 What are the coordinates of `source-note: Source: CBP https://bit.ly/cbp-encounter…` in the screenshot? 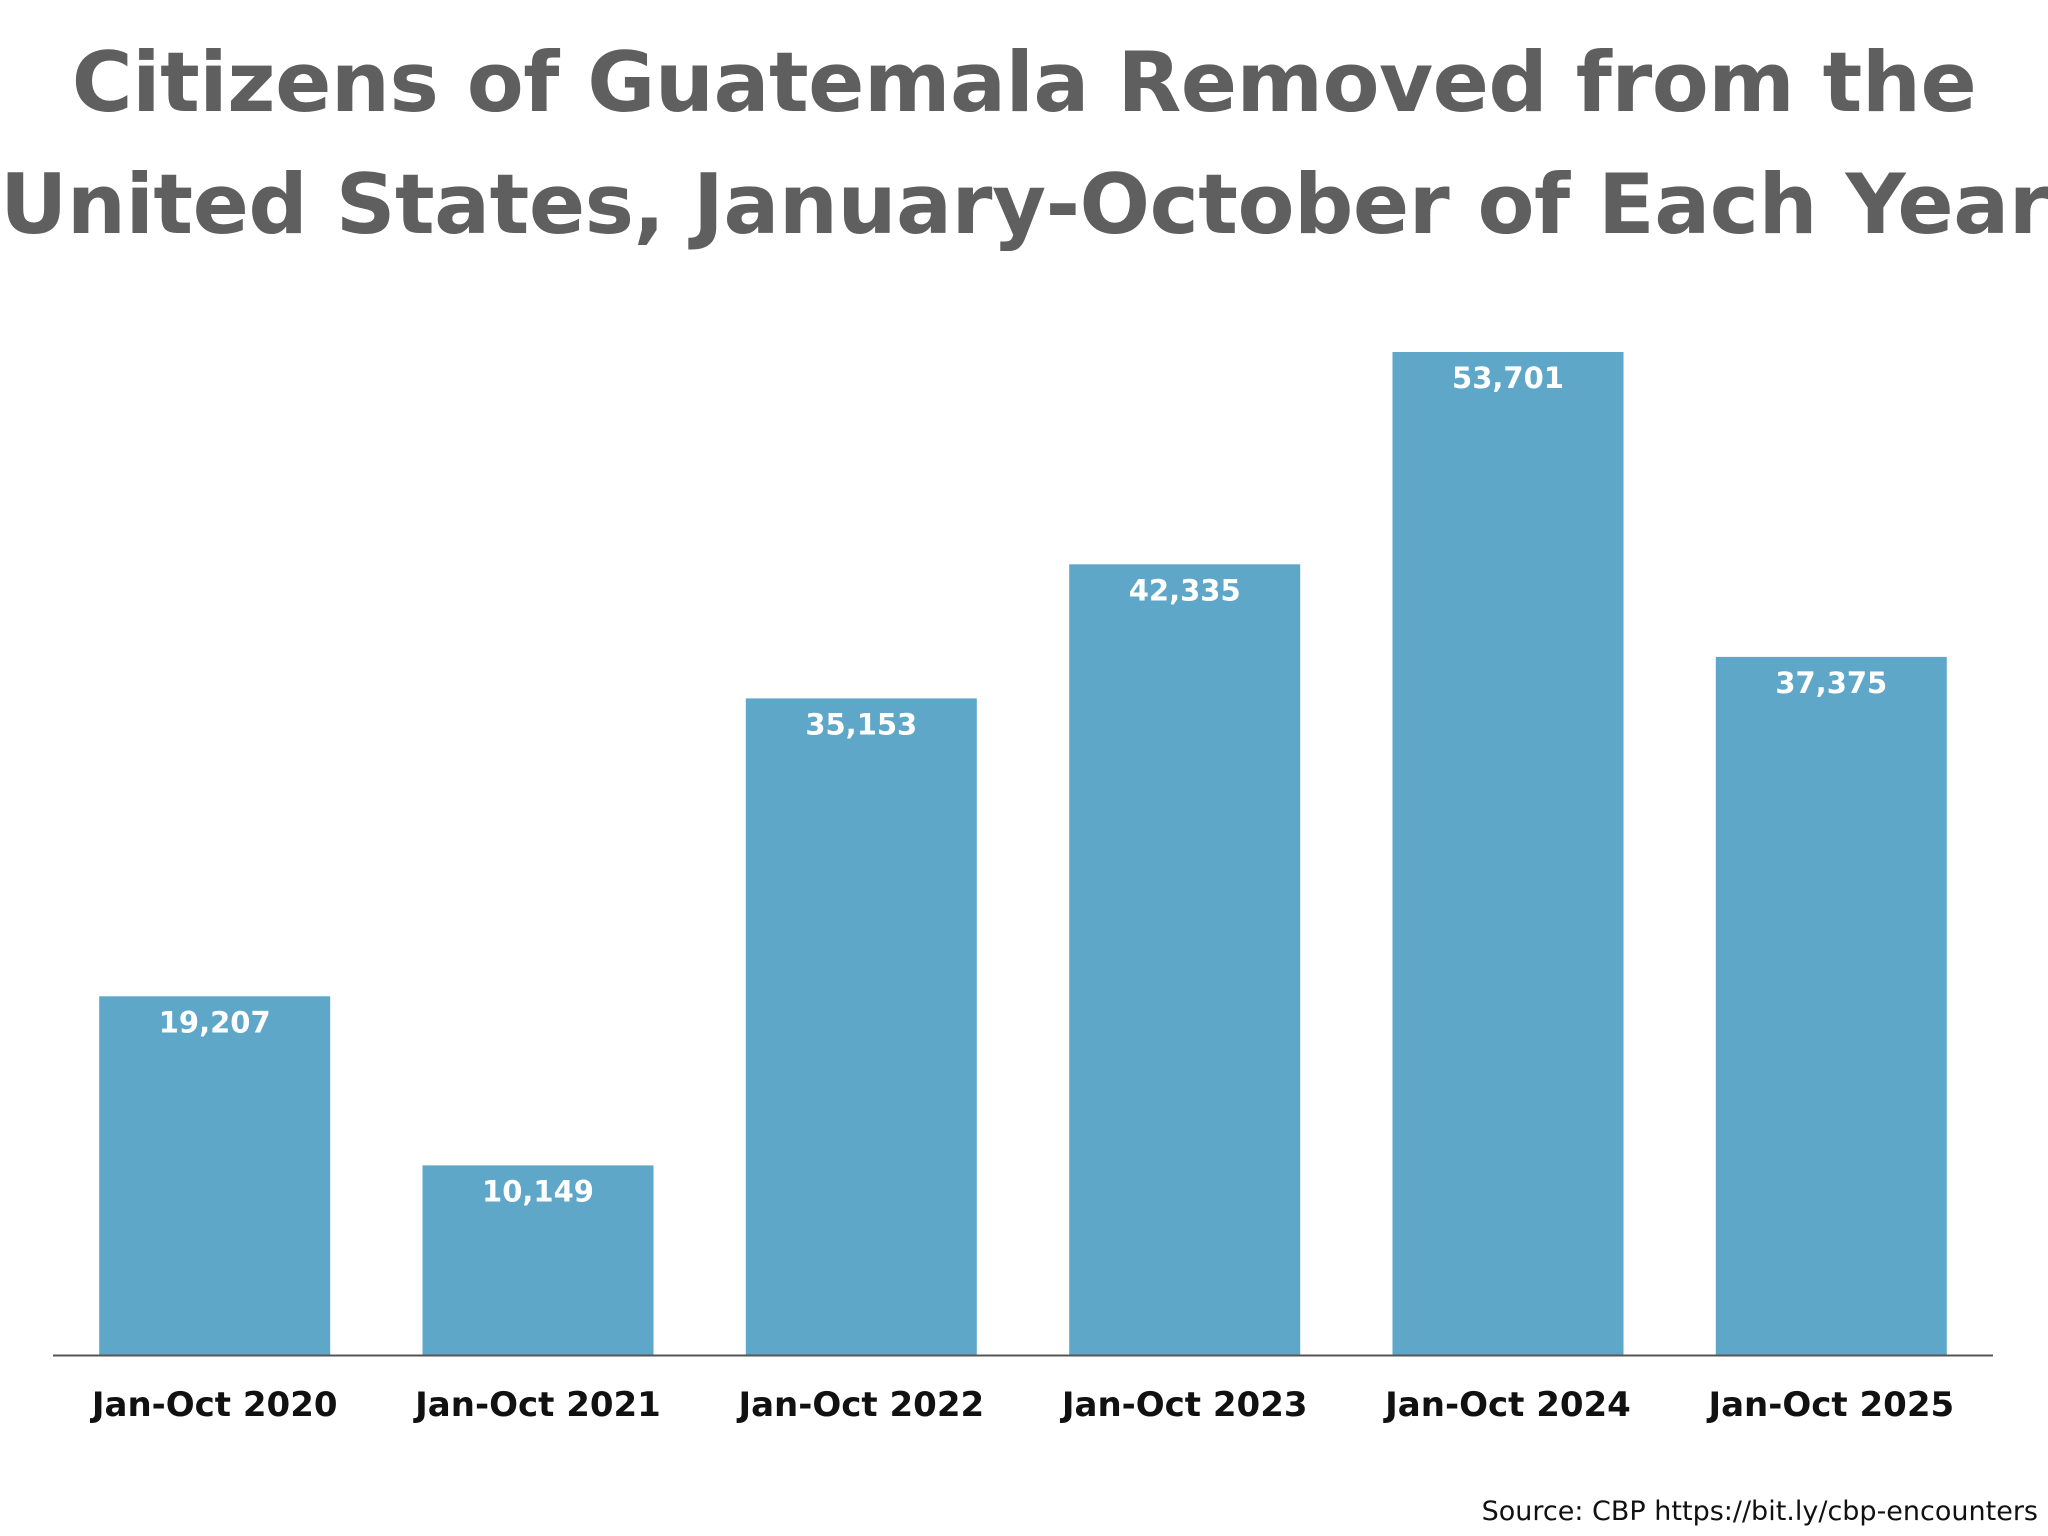 It's located at (1759, 1511).